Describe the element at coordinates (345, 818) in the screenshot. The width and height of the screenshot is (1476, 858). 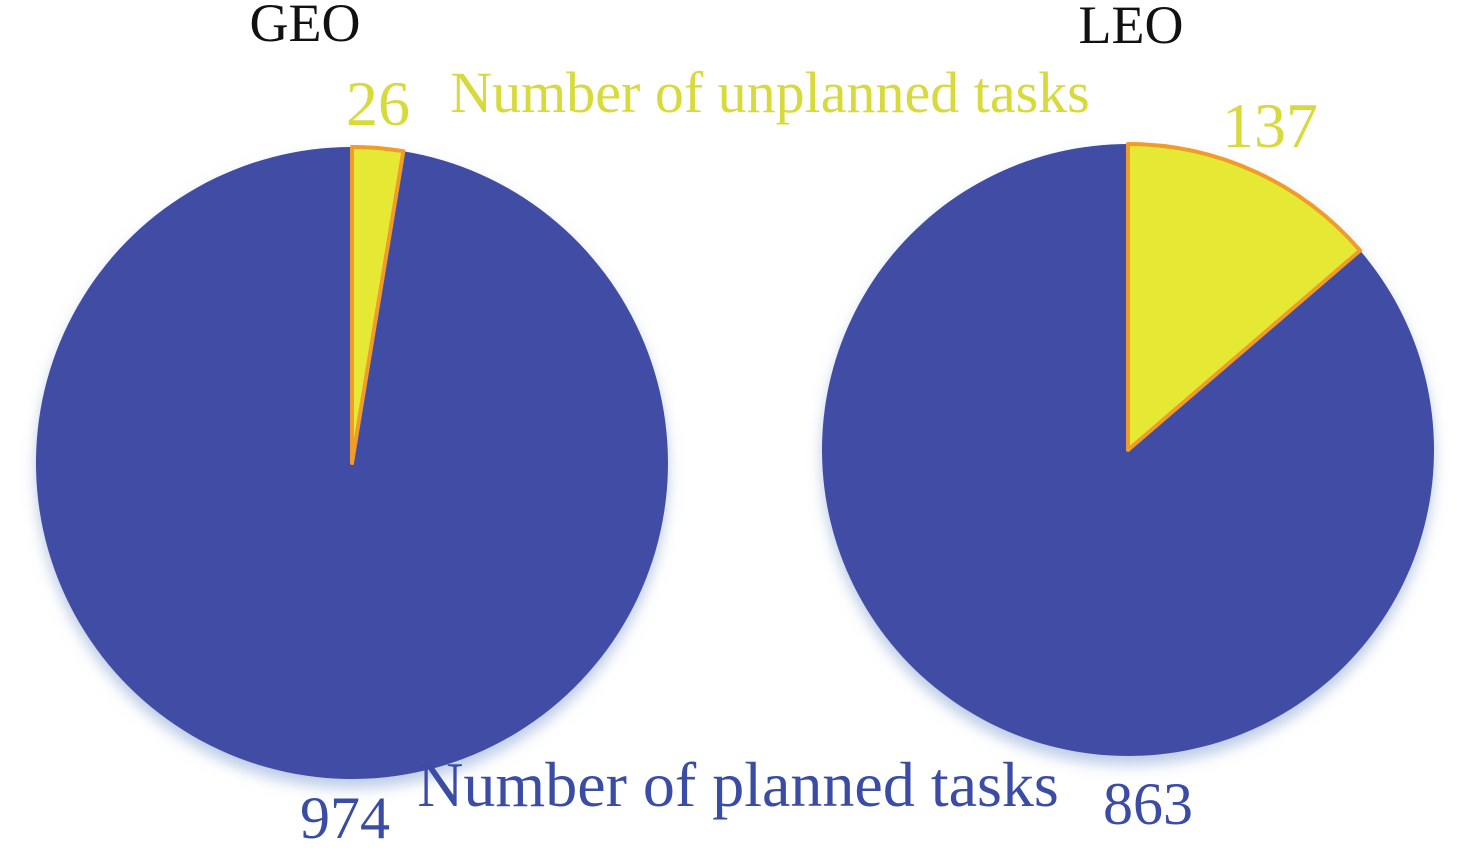
I see `planned-count-geo: 974` at that location.